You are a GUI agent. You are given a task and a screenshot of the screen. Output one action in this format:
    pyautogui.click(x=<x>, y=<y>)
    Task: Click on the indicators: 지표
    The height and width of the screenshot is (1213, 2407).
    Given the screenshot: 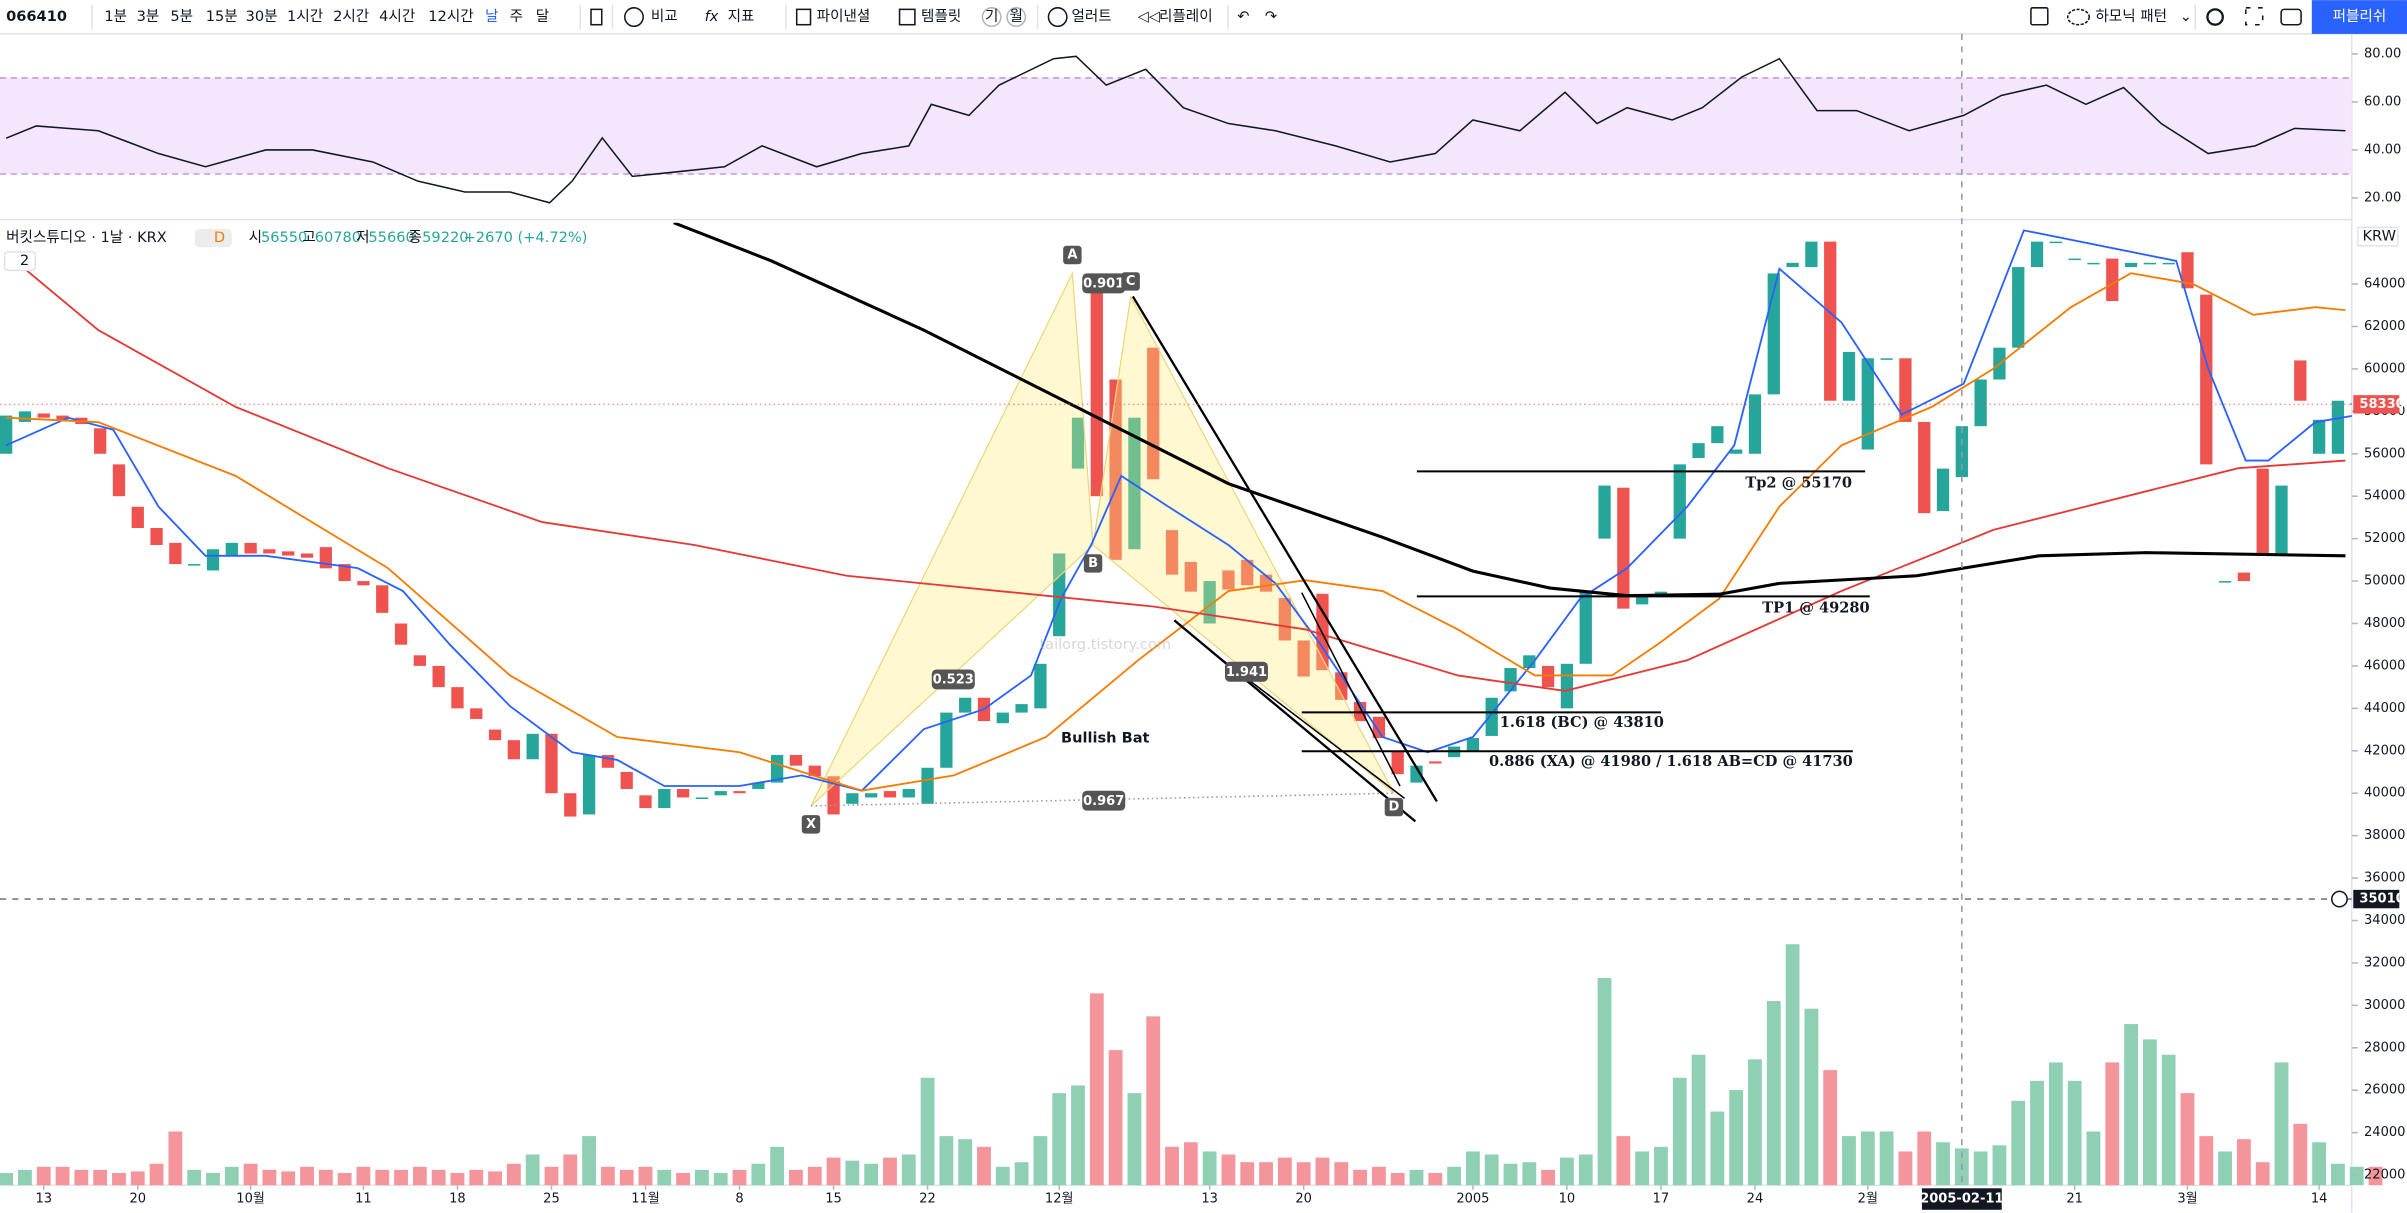 What is the action you would take?
    pyautogui.click(x=741, y=16)
    